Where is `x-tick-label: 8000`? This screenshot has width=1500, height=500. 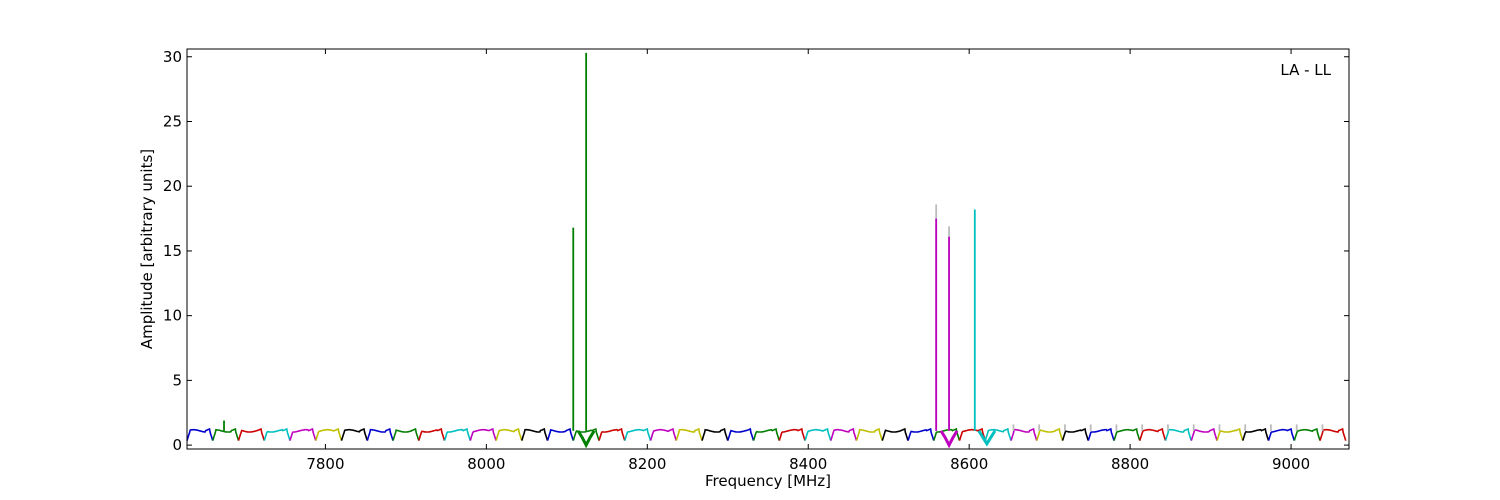 x-tick-label: 8000 is located at coordinates (486, 464).